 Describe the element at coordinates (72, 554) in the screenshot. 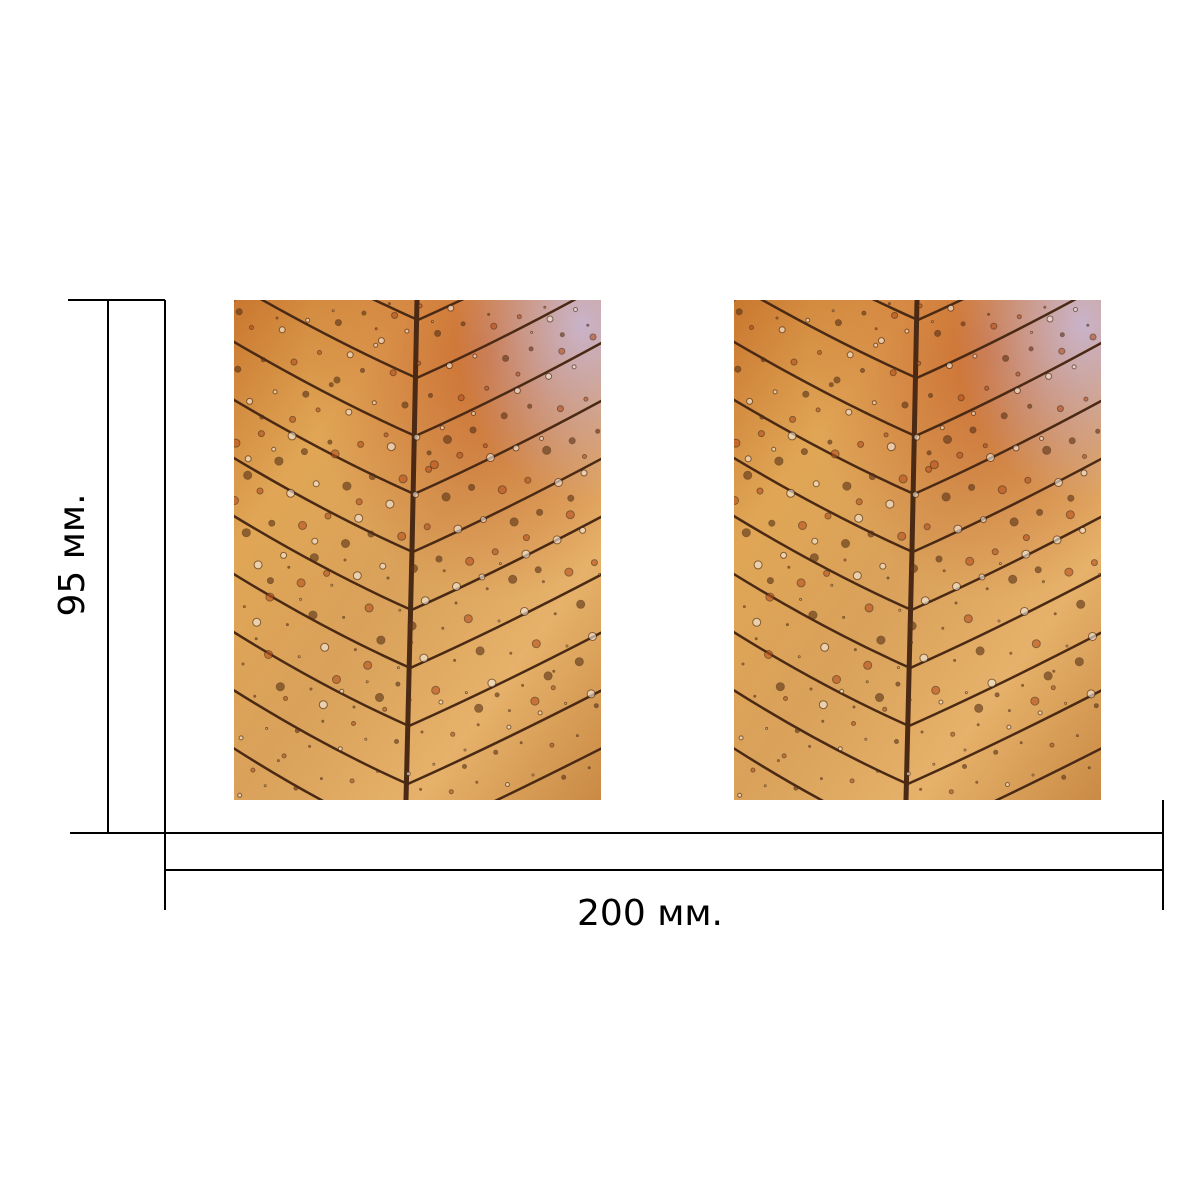

I see `height-label: 95 мм.` at that location.